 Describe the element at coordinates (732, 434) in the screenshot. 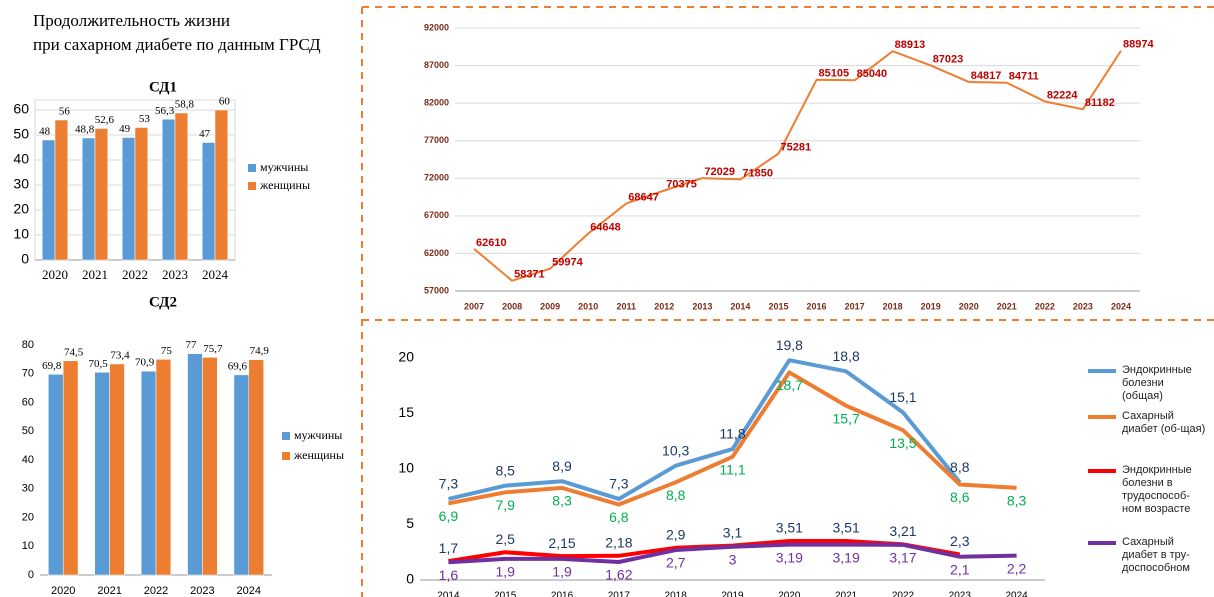

I see `data-label: 11,8` at that location.